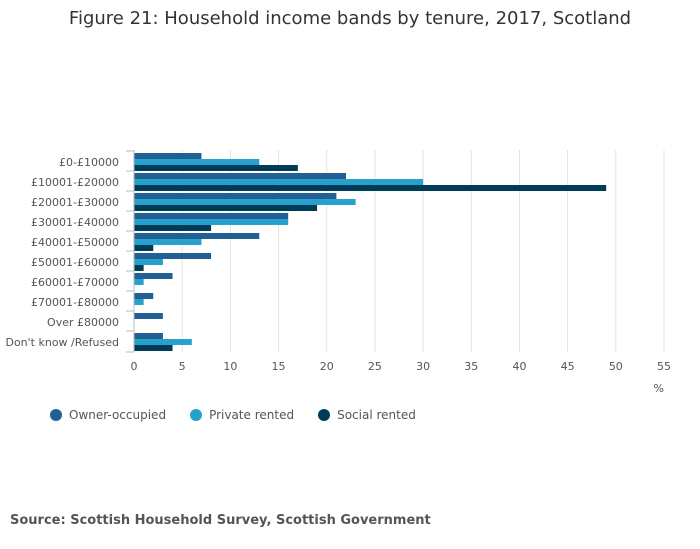 The image size is (700, 549). What do you see at coordinates (252, 415) in the screenshot?
I see `legend-label: Private rented` at bounding box center [252, 415].